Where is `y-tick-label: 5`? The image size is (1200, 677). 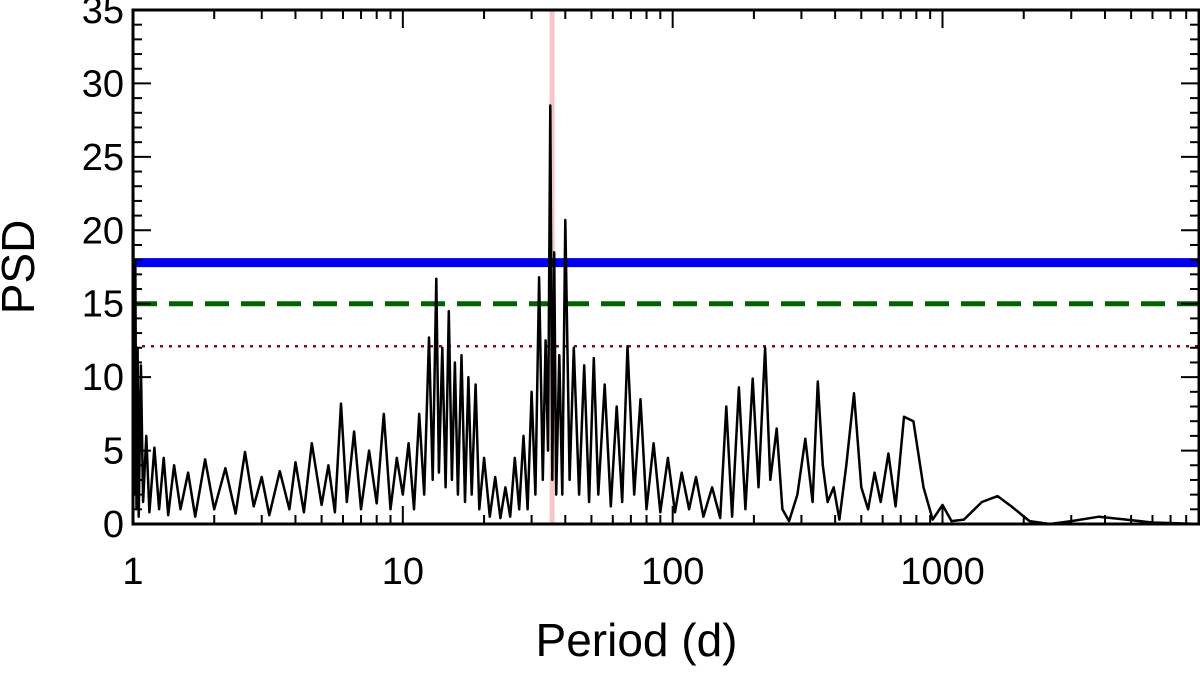
y-tick-label: 5 is located at coordinates (113, 452).